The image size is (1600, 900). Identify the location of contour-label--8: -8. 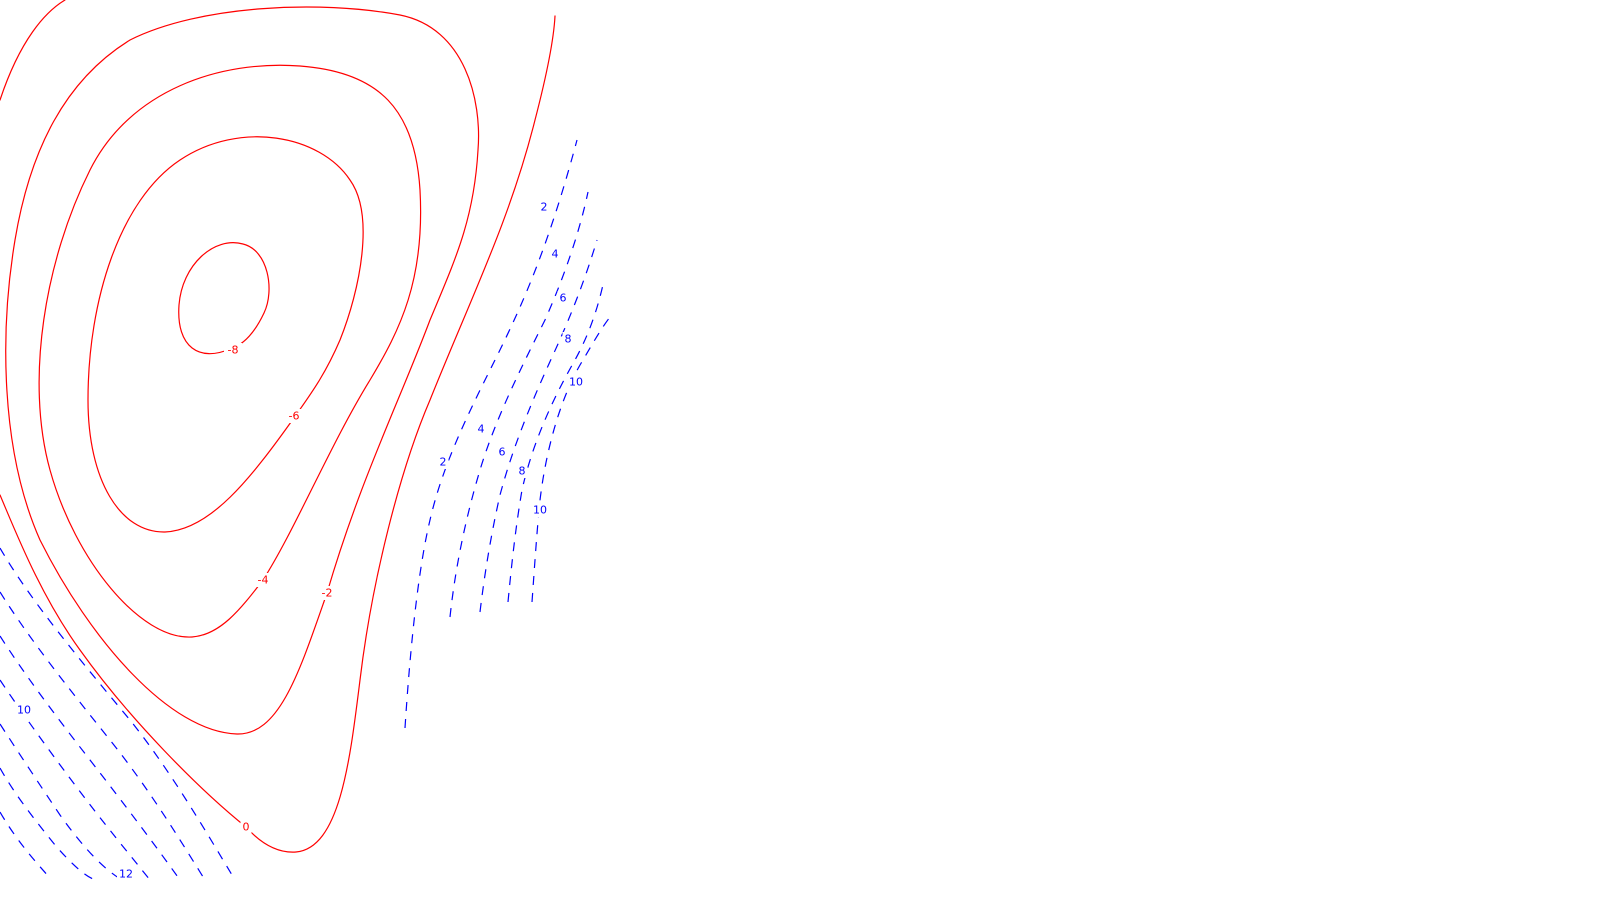
(233, 350).